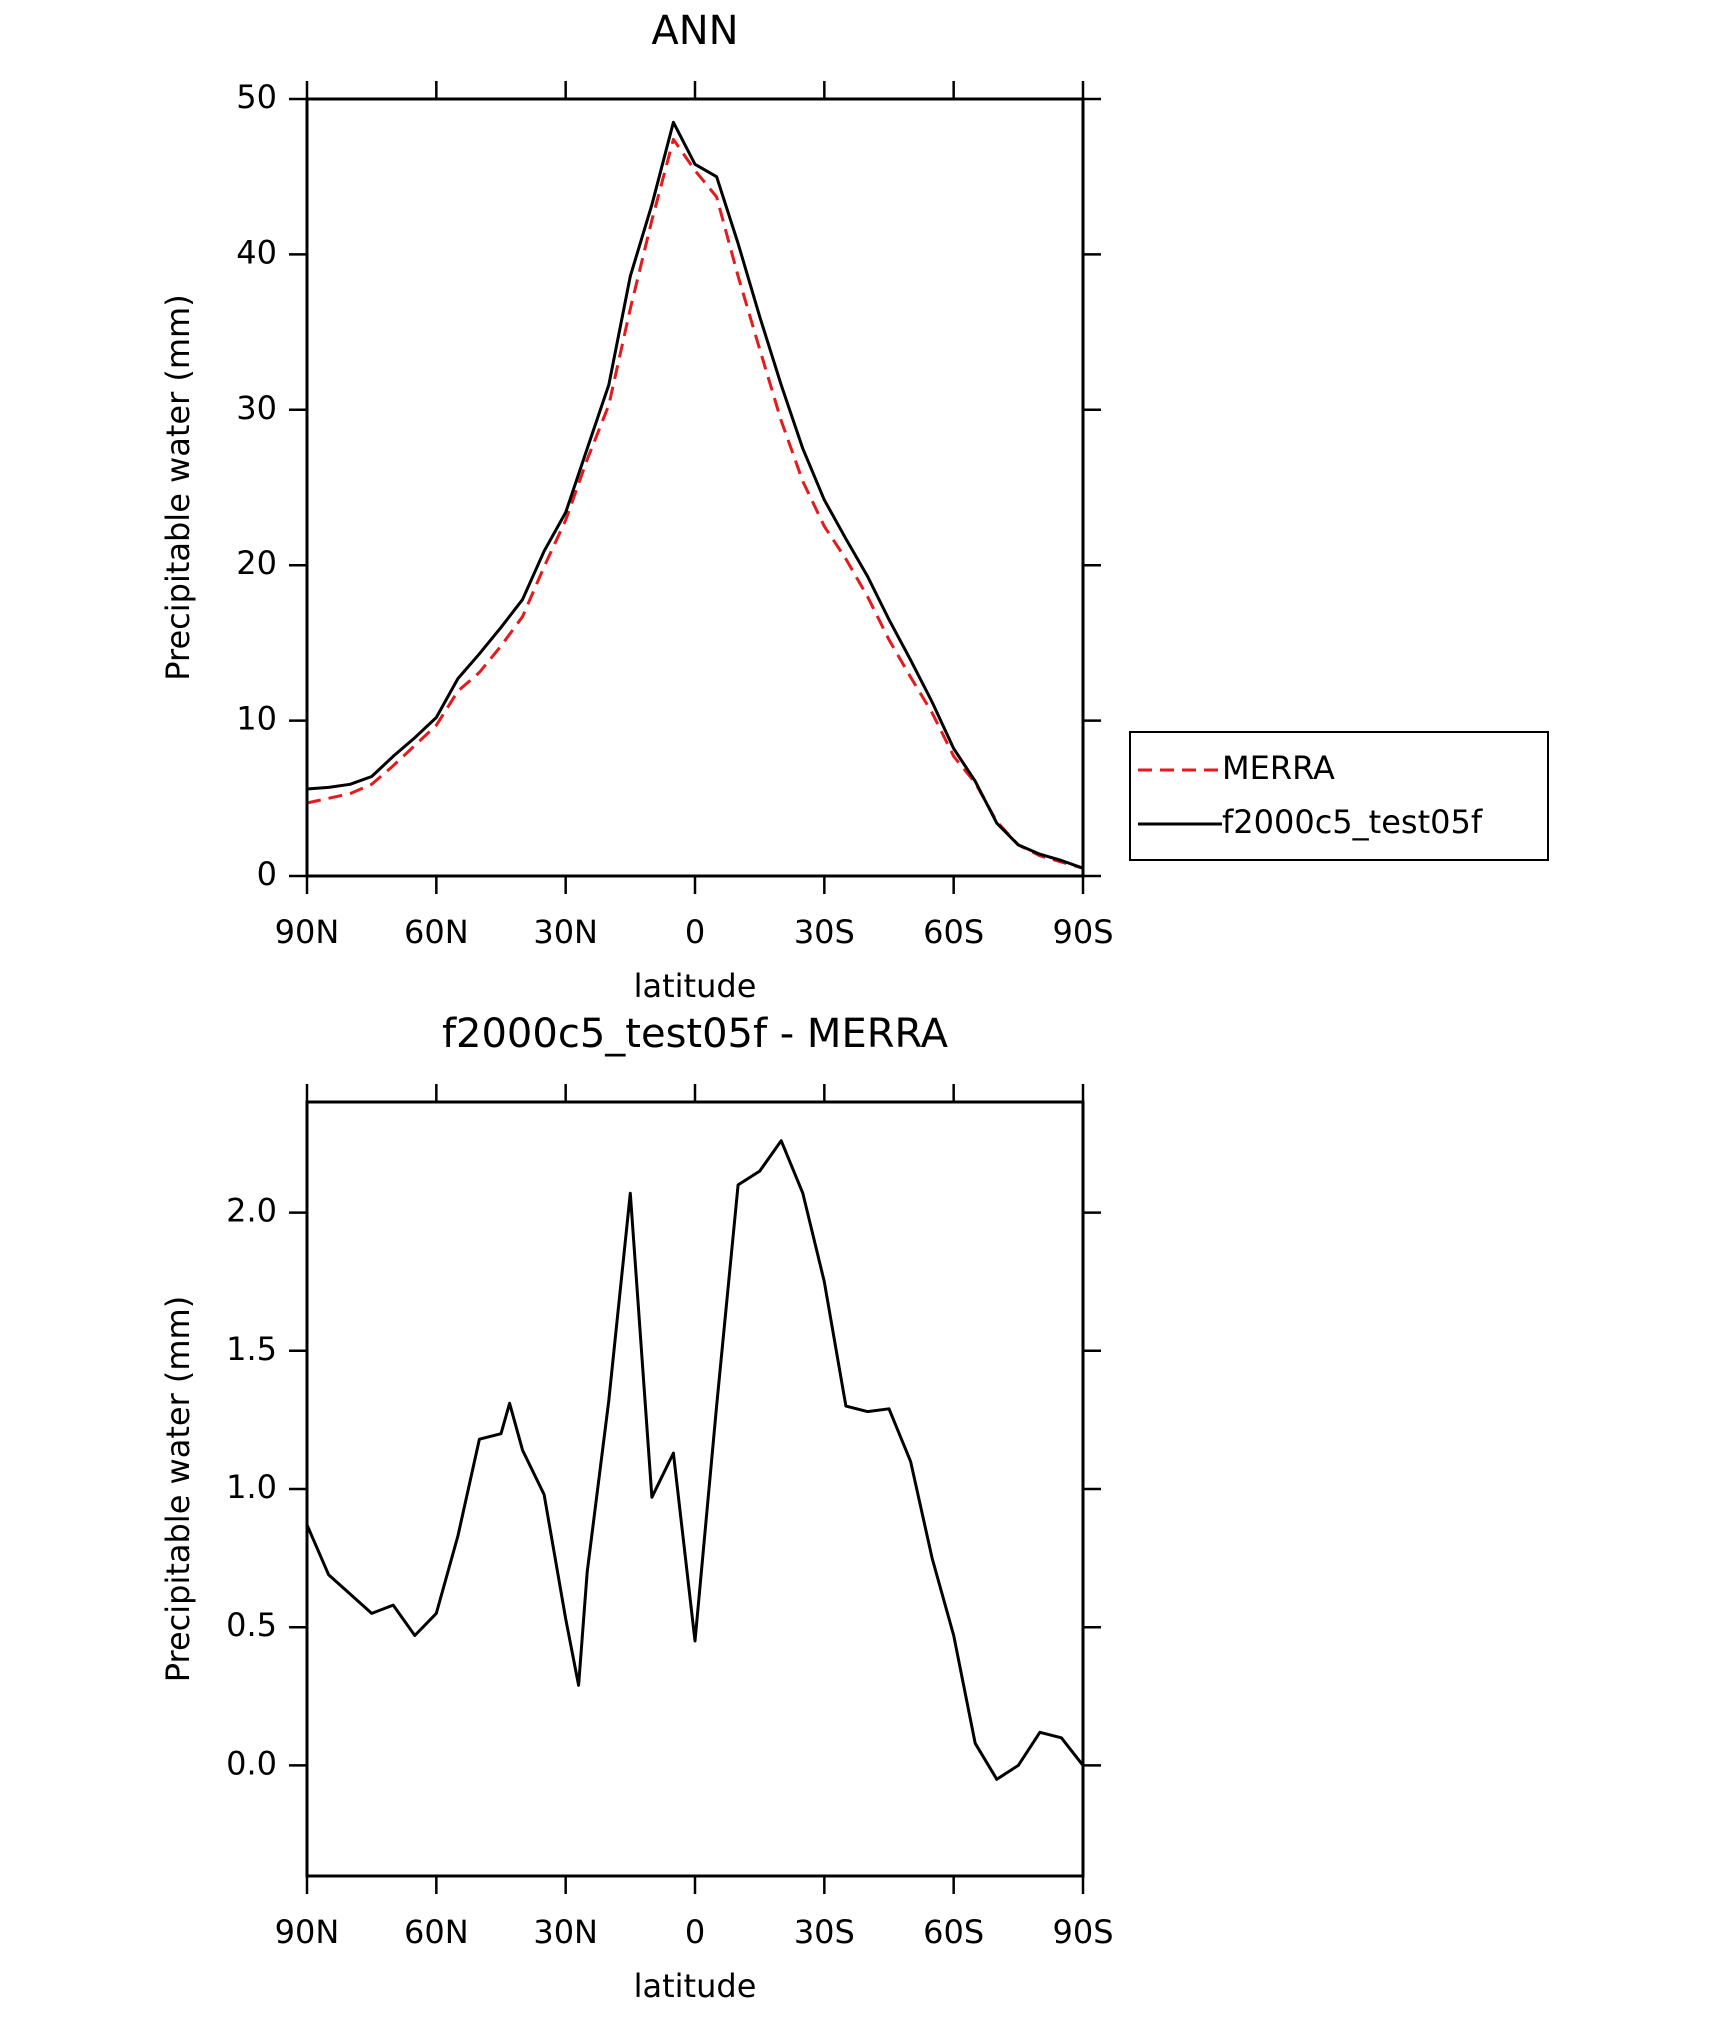  What do you see at coordinates (694, 31) in the screenshot?
I see `chart-title: ANN` at bounding box center [694, 31].